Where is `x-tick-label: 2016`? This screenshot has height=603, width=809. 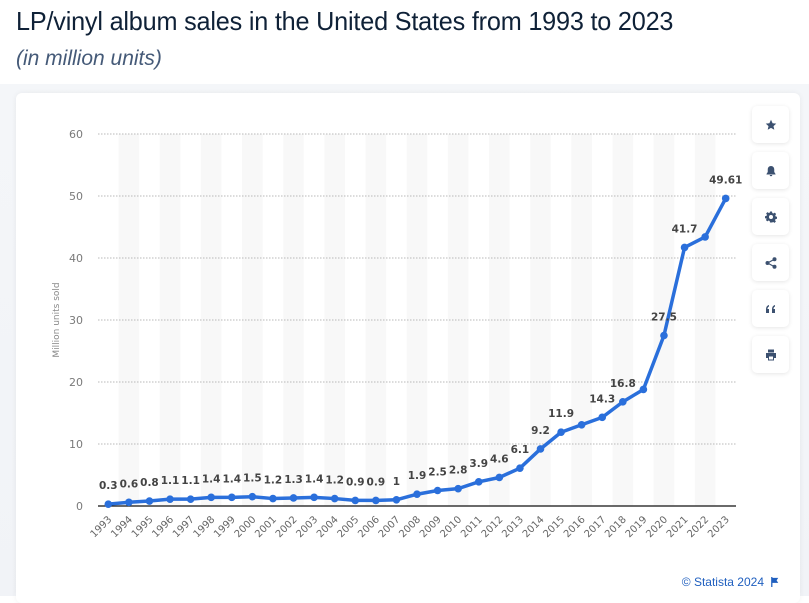 x-tick-label: 2016 is located at coordinates (575, 527).